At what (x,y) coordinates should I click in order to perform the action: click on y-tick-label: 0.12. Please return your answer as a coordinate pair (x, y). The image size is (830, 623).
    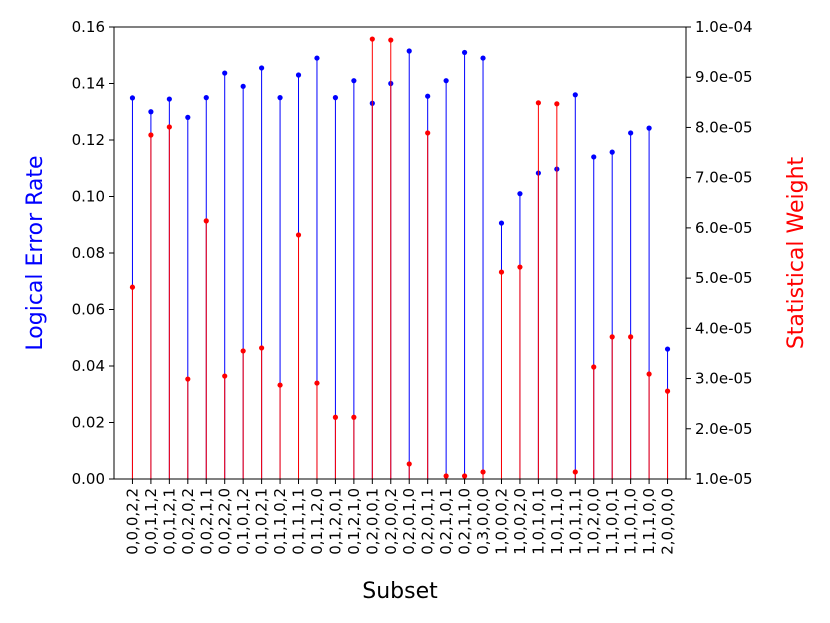
    Looking at the image, I should click on (88, 140).